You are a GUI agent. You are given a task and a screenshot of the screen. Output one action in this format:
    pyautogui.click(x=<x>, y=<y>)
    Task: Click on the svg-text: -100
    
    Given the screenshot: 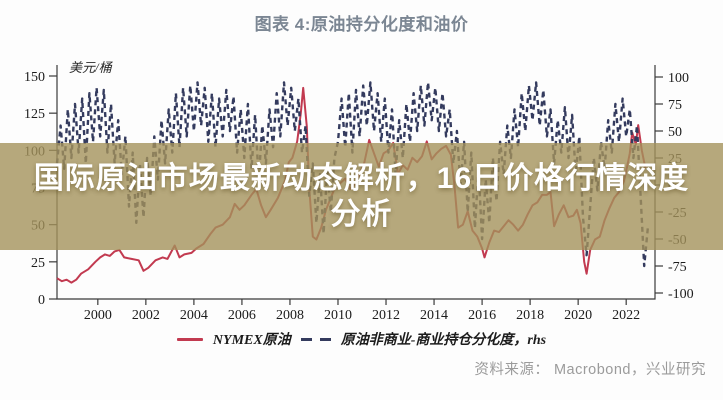 What is the action you would take?
    pyautogui.click(x=681, y=294)
    